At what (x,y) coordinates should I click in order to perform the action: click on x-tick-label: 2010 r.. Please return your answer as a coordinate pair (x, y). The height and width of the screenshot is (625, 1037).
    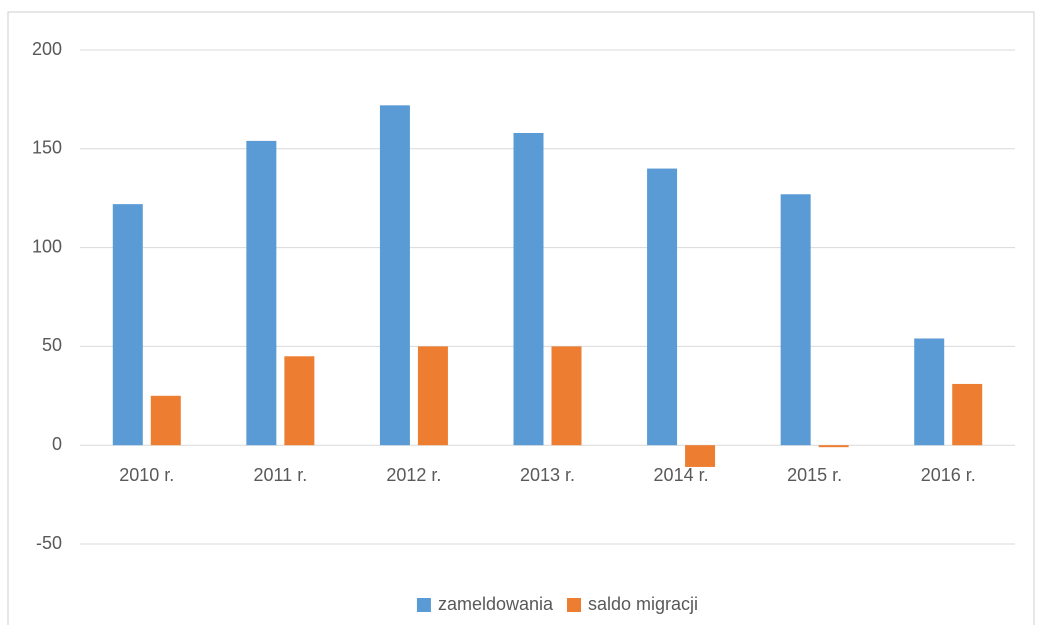
    Looking at the image, I should click on (146, 475).